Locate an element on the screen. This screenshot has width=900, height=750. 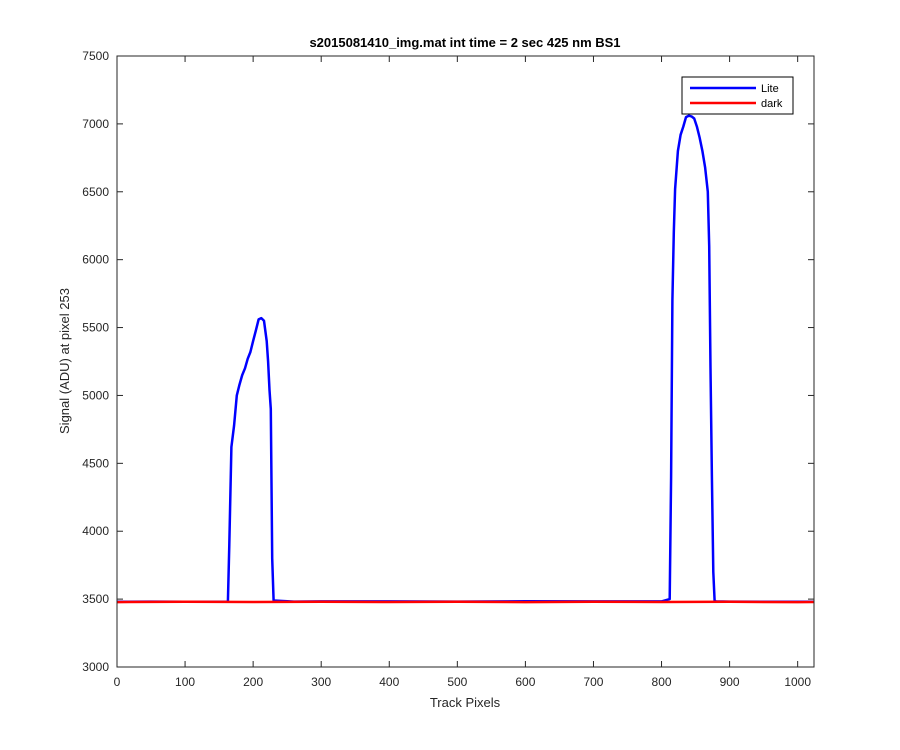
x-tick-label: 200 is located at coordinates (253, 682).